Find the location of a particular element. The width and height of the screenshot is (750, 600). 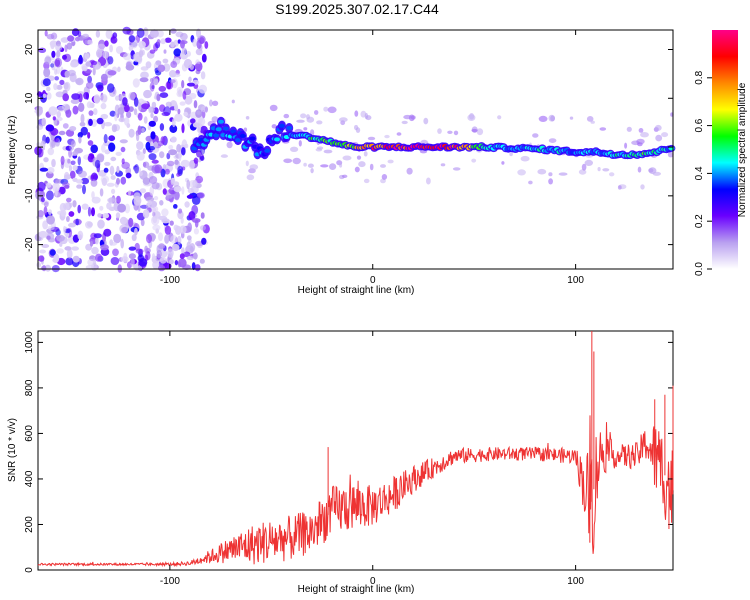

colorbar-scale is located at coordinates (725, 149).